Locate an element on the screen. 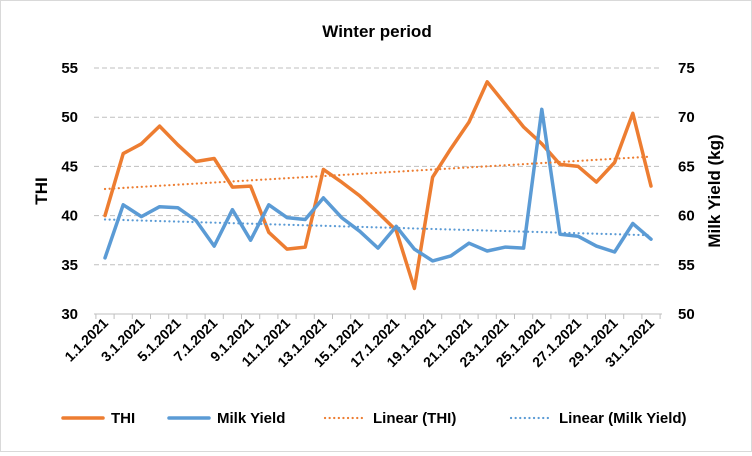 This screenshot has height=456, width=752. y-left-tick-label: 50 is located at coordinates (69, 117).